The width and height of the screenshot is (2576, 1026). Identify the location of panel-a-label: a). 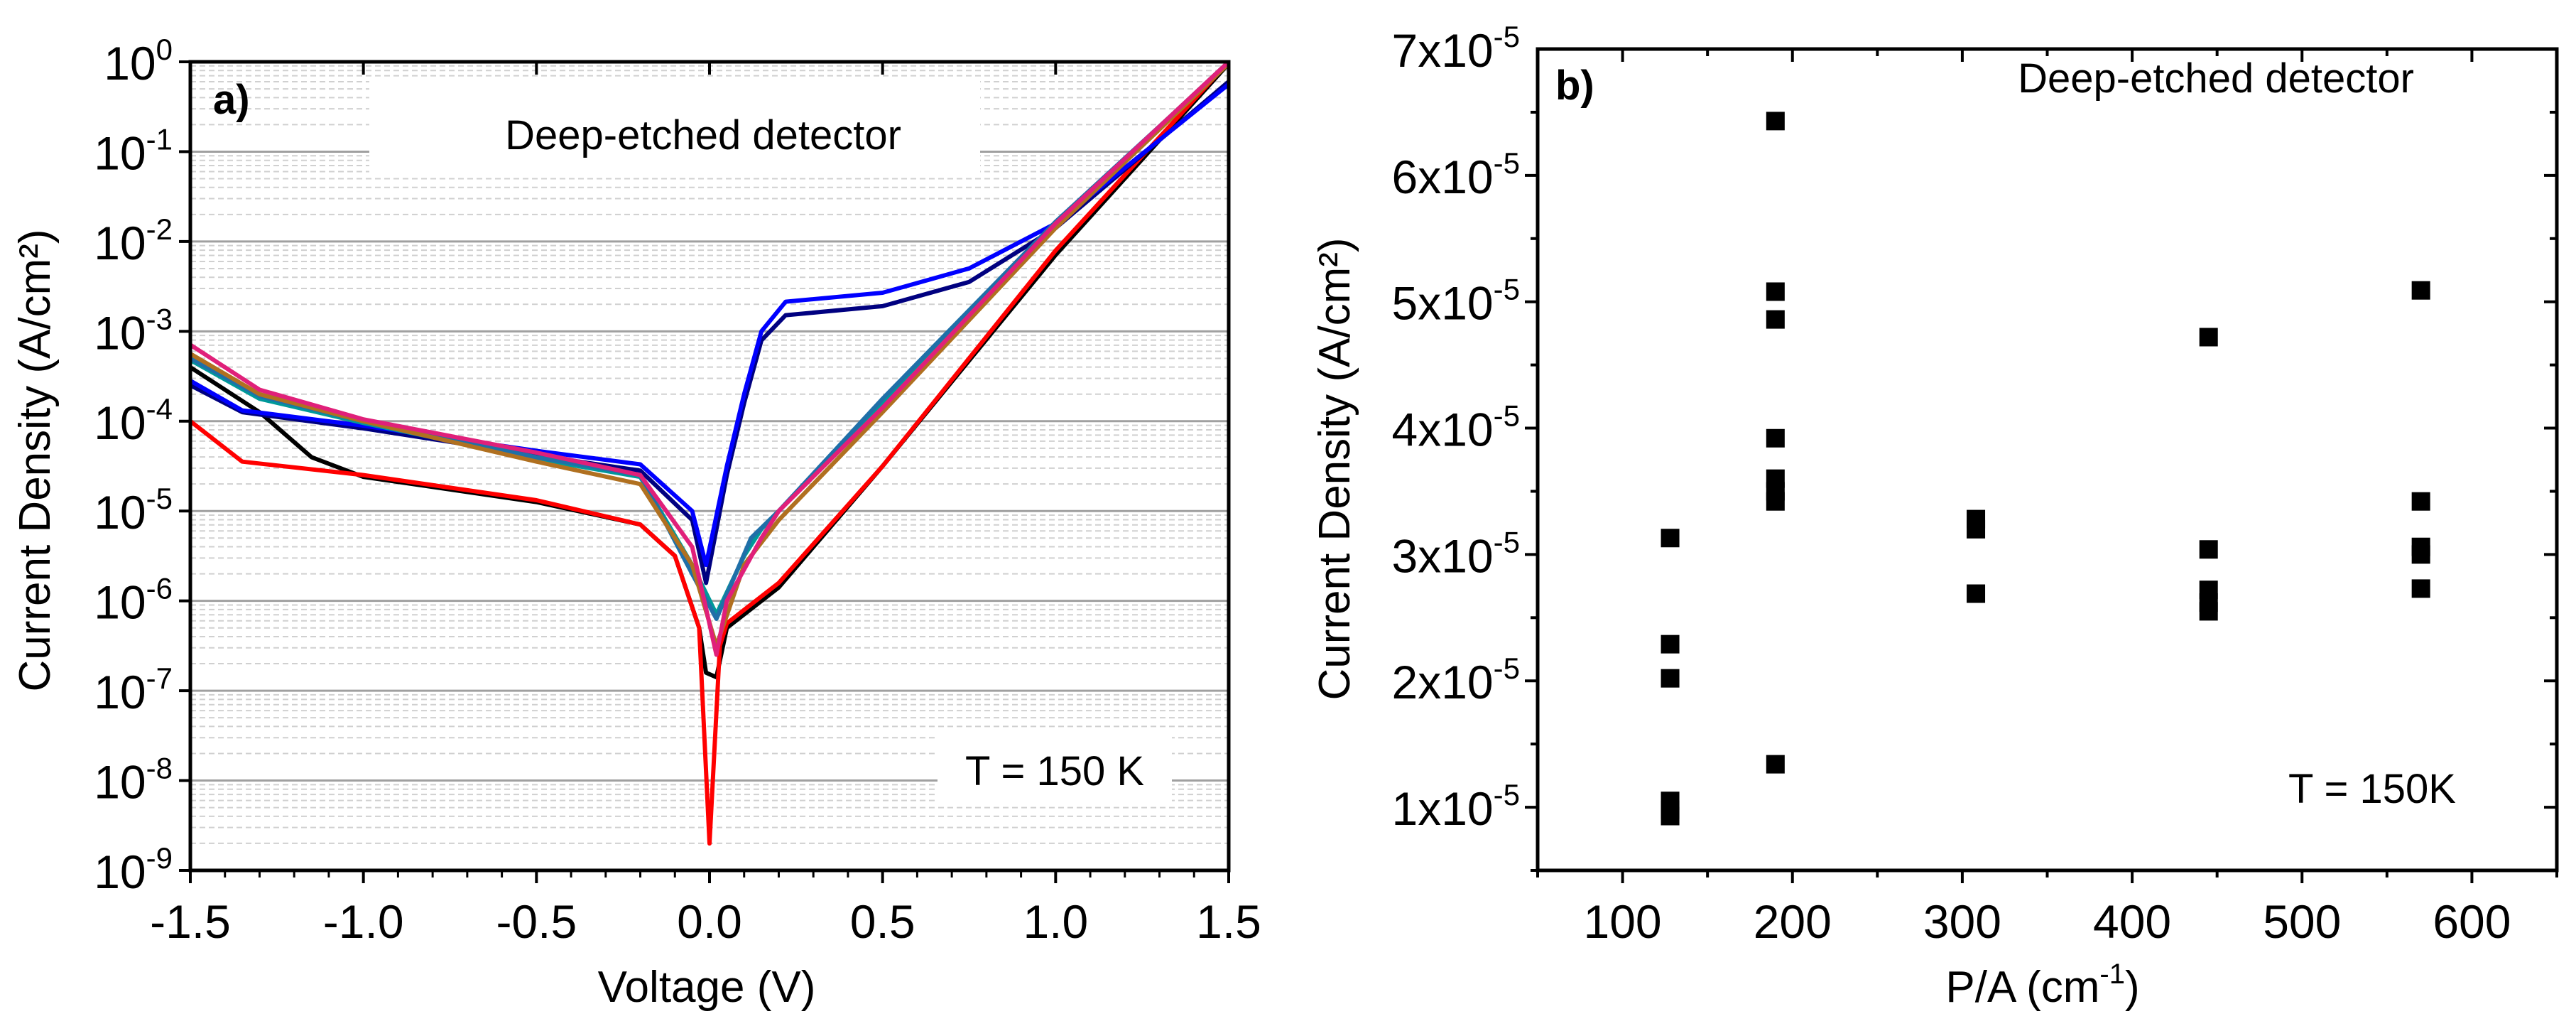
(231, 100).